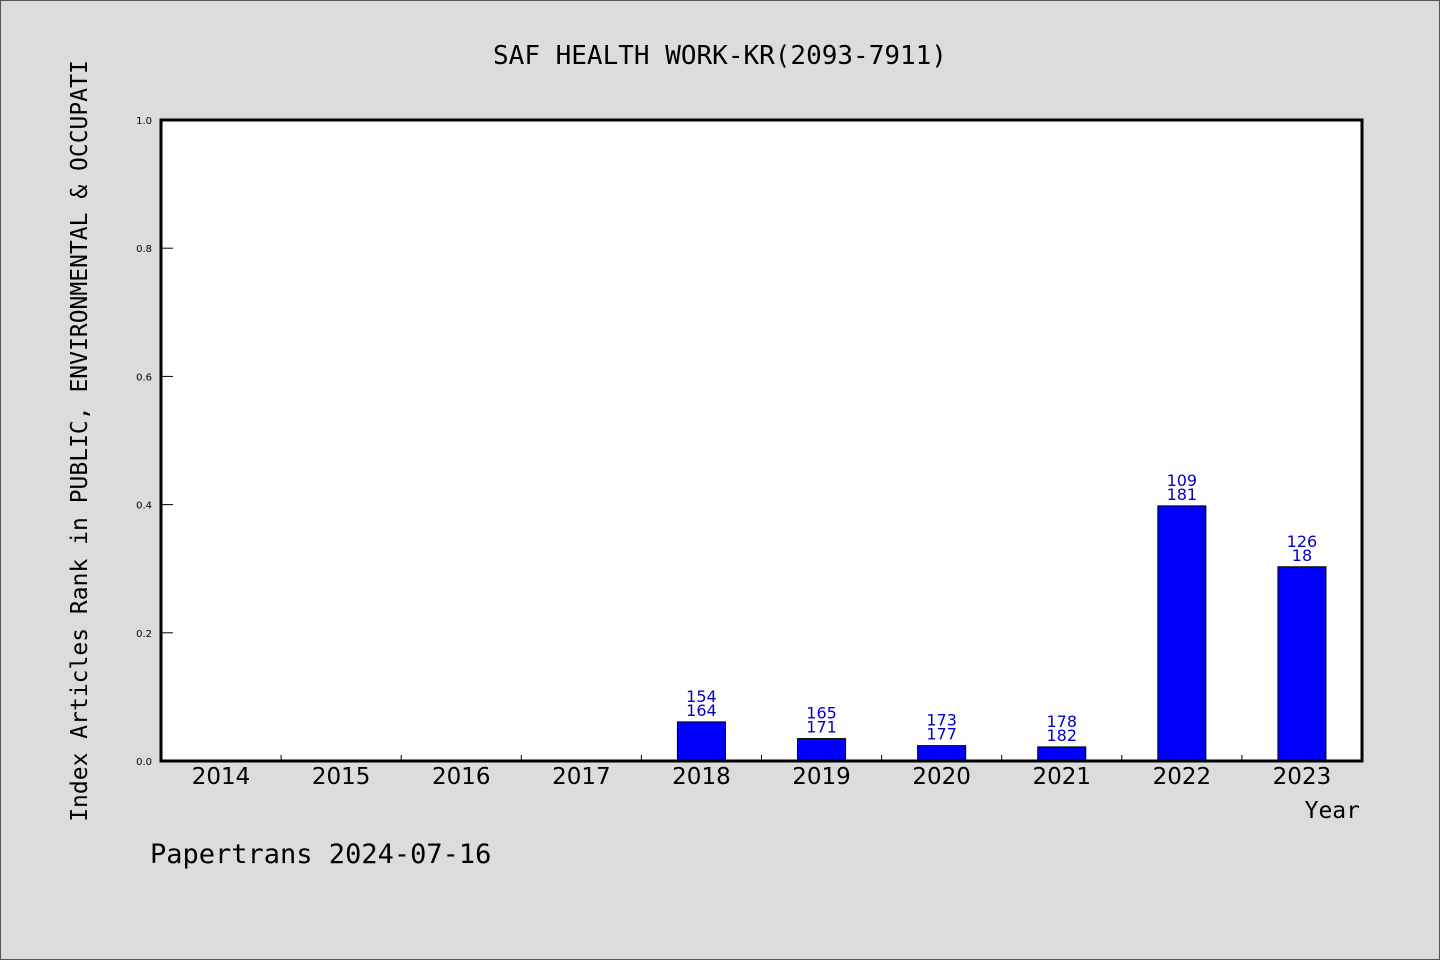 The image size is (1440, 960). I want to click on x-tick-label: 2014, so click(221, 777).